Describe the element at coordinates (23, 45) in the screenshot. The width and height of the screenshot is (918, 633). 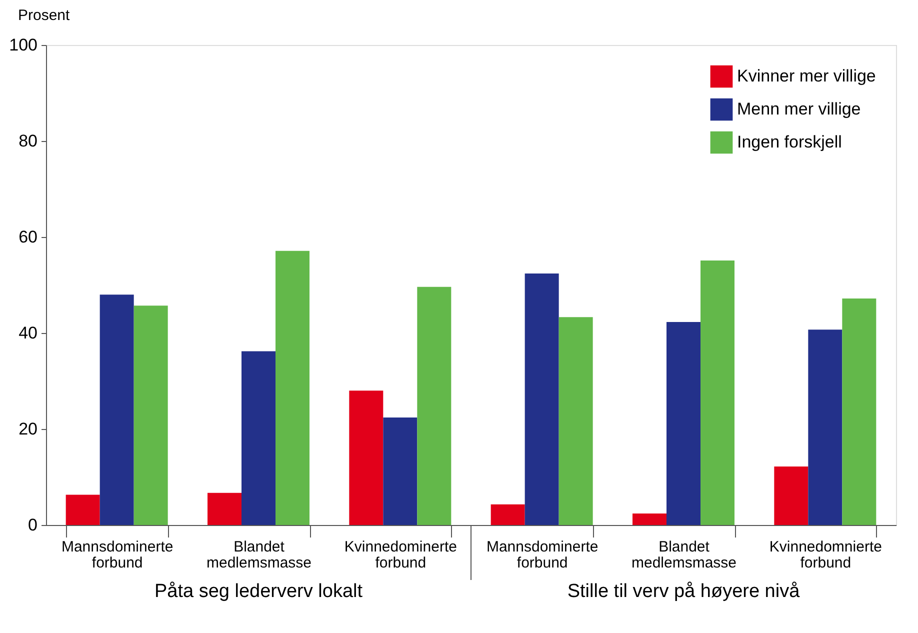
I see `y-tick-label: 100` at that location.